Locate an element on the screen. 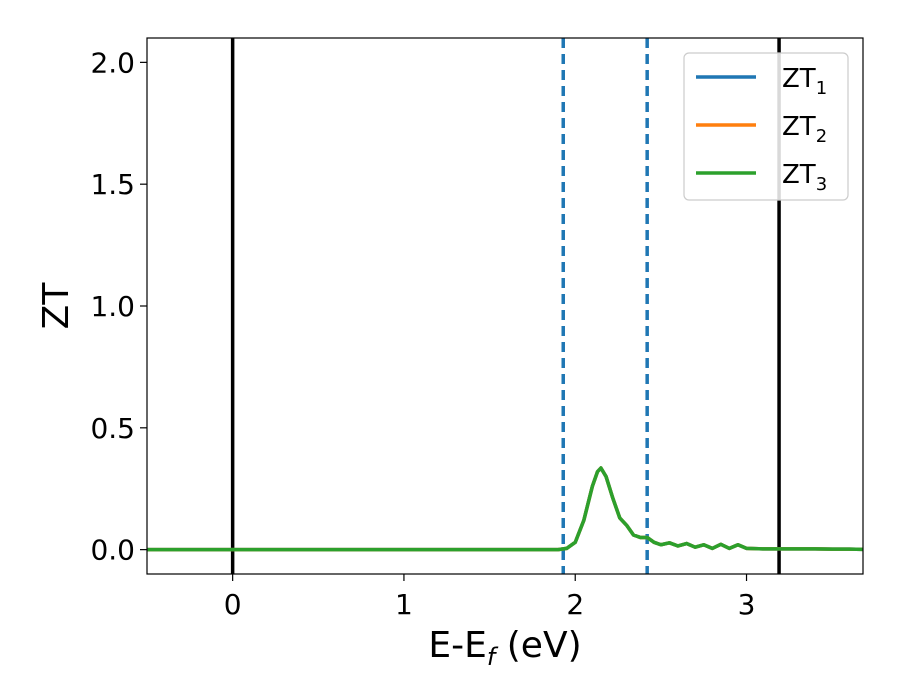  y-tick-label: 2.0 is located at coordinates (112, 62).